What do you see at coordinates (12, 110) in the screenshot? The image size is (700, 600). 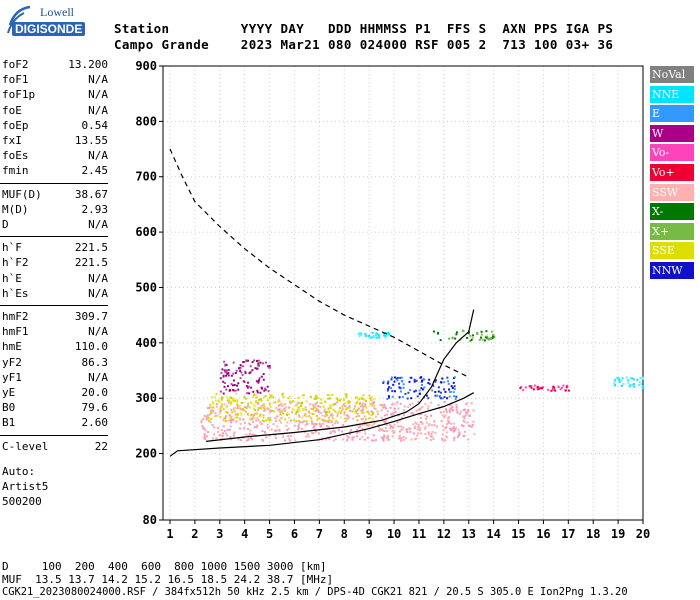 I see `parameter-label: foE` at bounding box center [12, 110].